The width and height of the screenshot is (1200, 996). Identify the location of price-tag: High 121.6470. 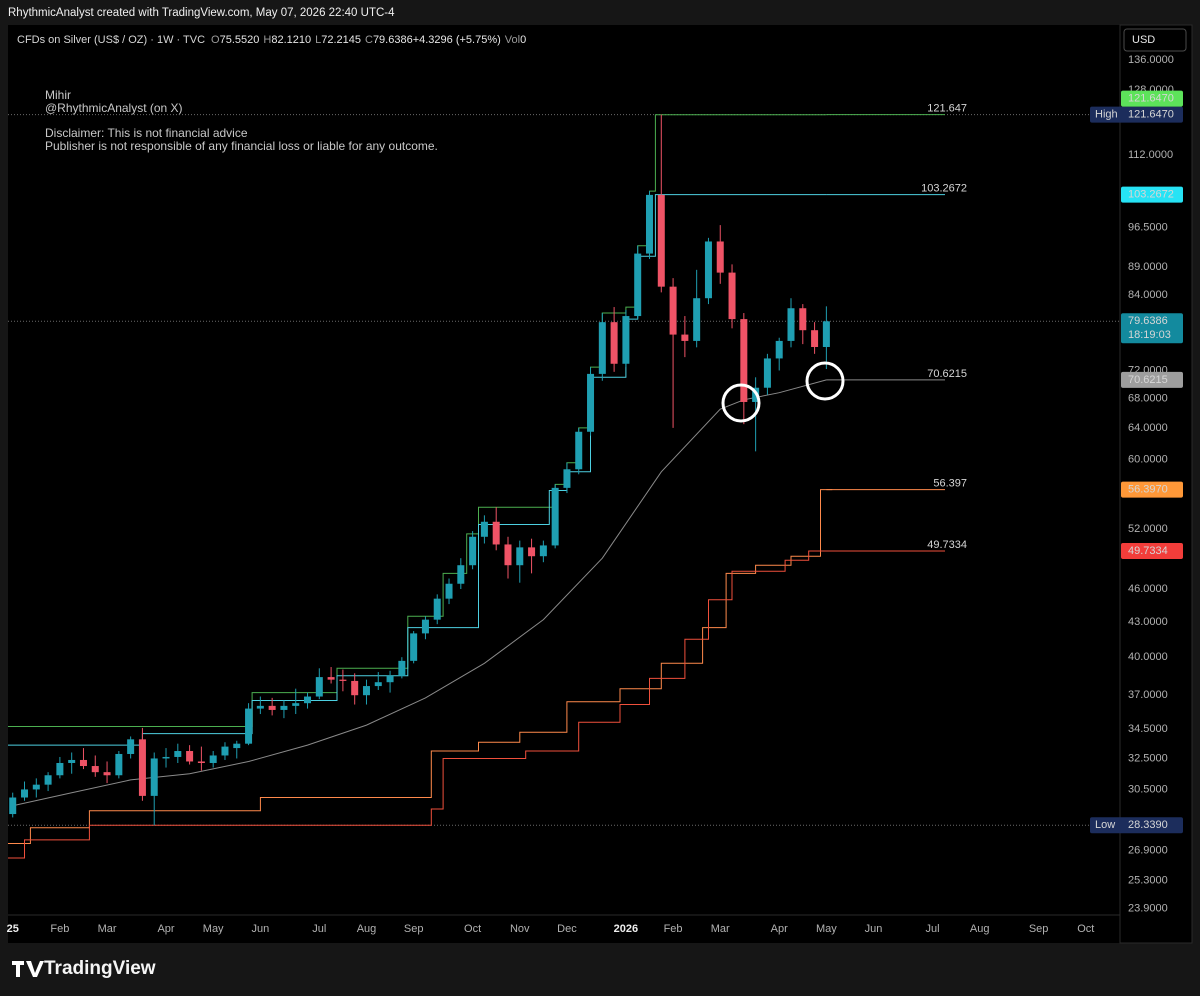
(1136, 114).